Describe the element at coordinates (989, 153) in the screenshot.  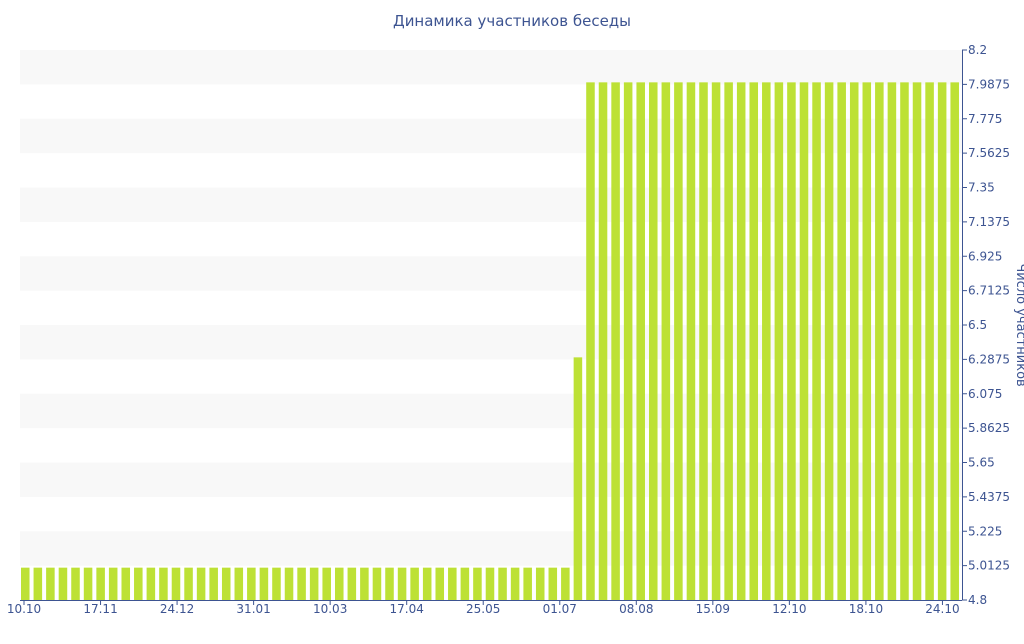
I see `y-tick-label: 7.5625` at that location.